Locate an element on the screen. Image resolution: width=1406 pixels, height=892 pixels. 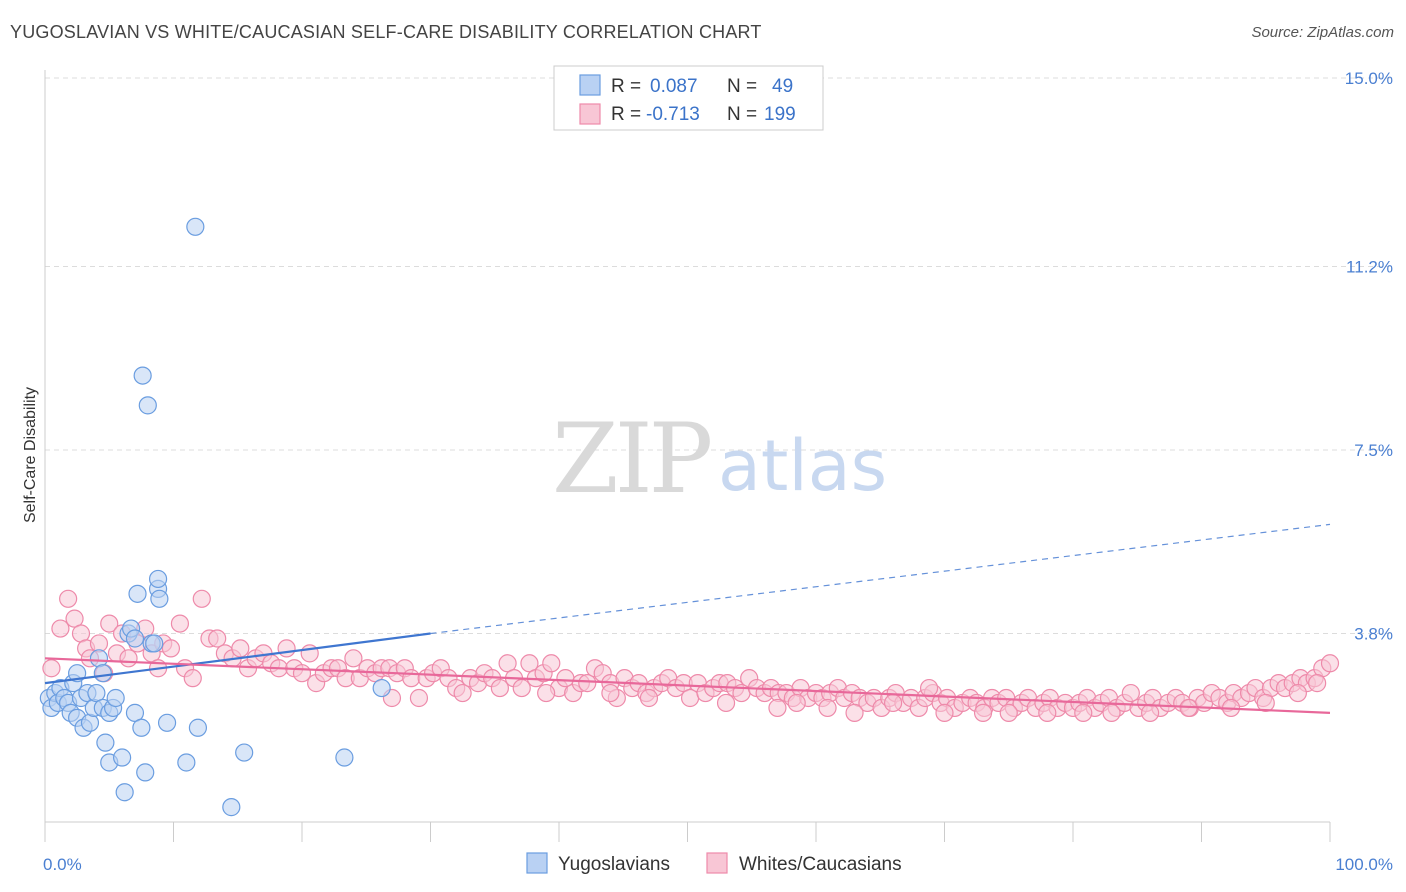
legend-swatch-whites is located at coordinates (590, 114).